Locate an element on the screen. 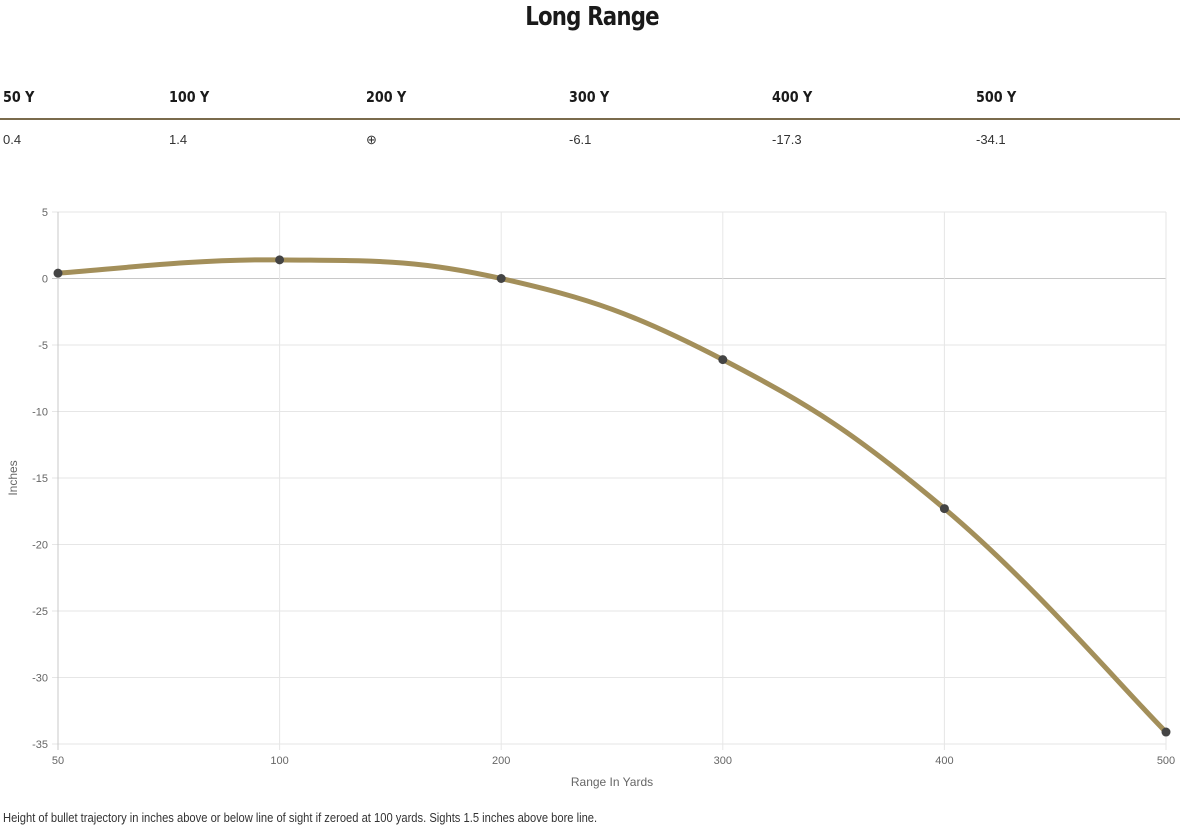 The image size is (1184, 829). header-cell: 500 Y is located at coordinates (996, 97).